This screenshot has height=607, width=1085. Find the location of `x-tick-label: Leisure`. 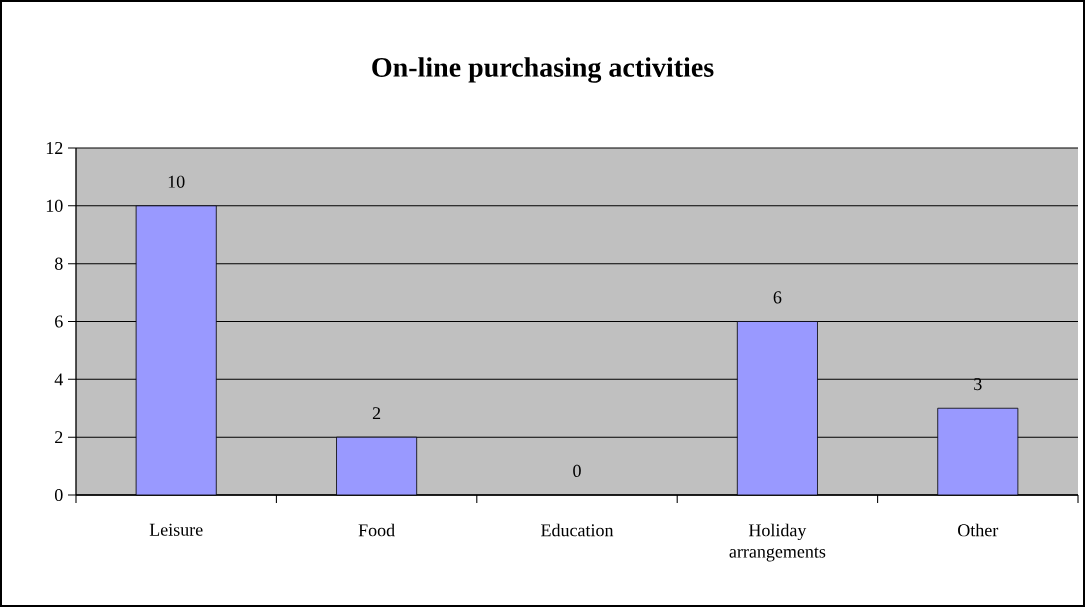

x-tick-label: Leisure is located at coordinates (176, 529).